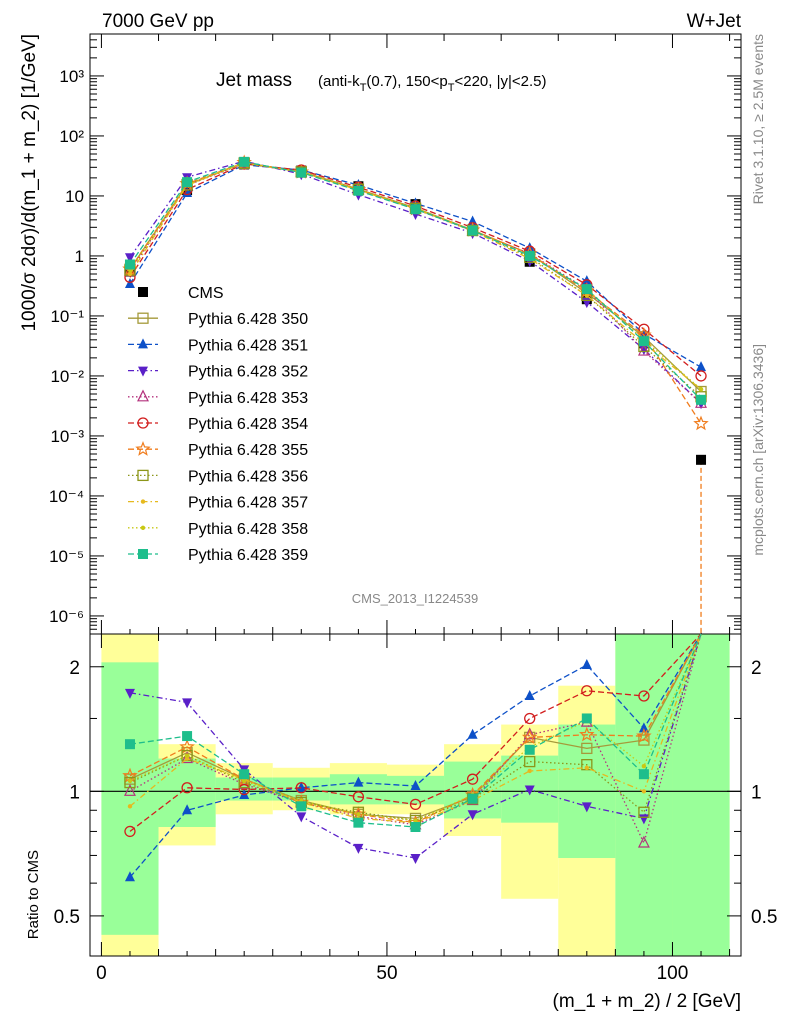 Image resolution: width=786 pixels, height=1024 pixels. Describe the element at coordinates (248, 319) in the screenshot. I see `legend-label-1: Pythia 6.428 350` at that location.